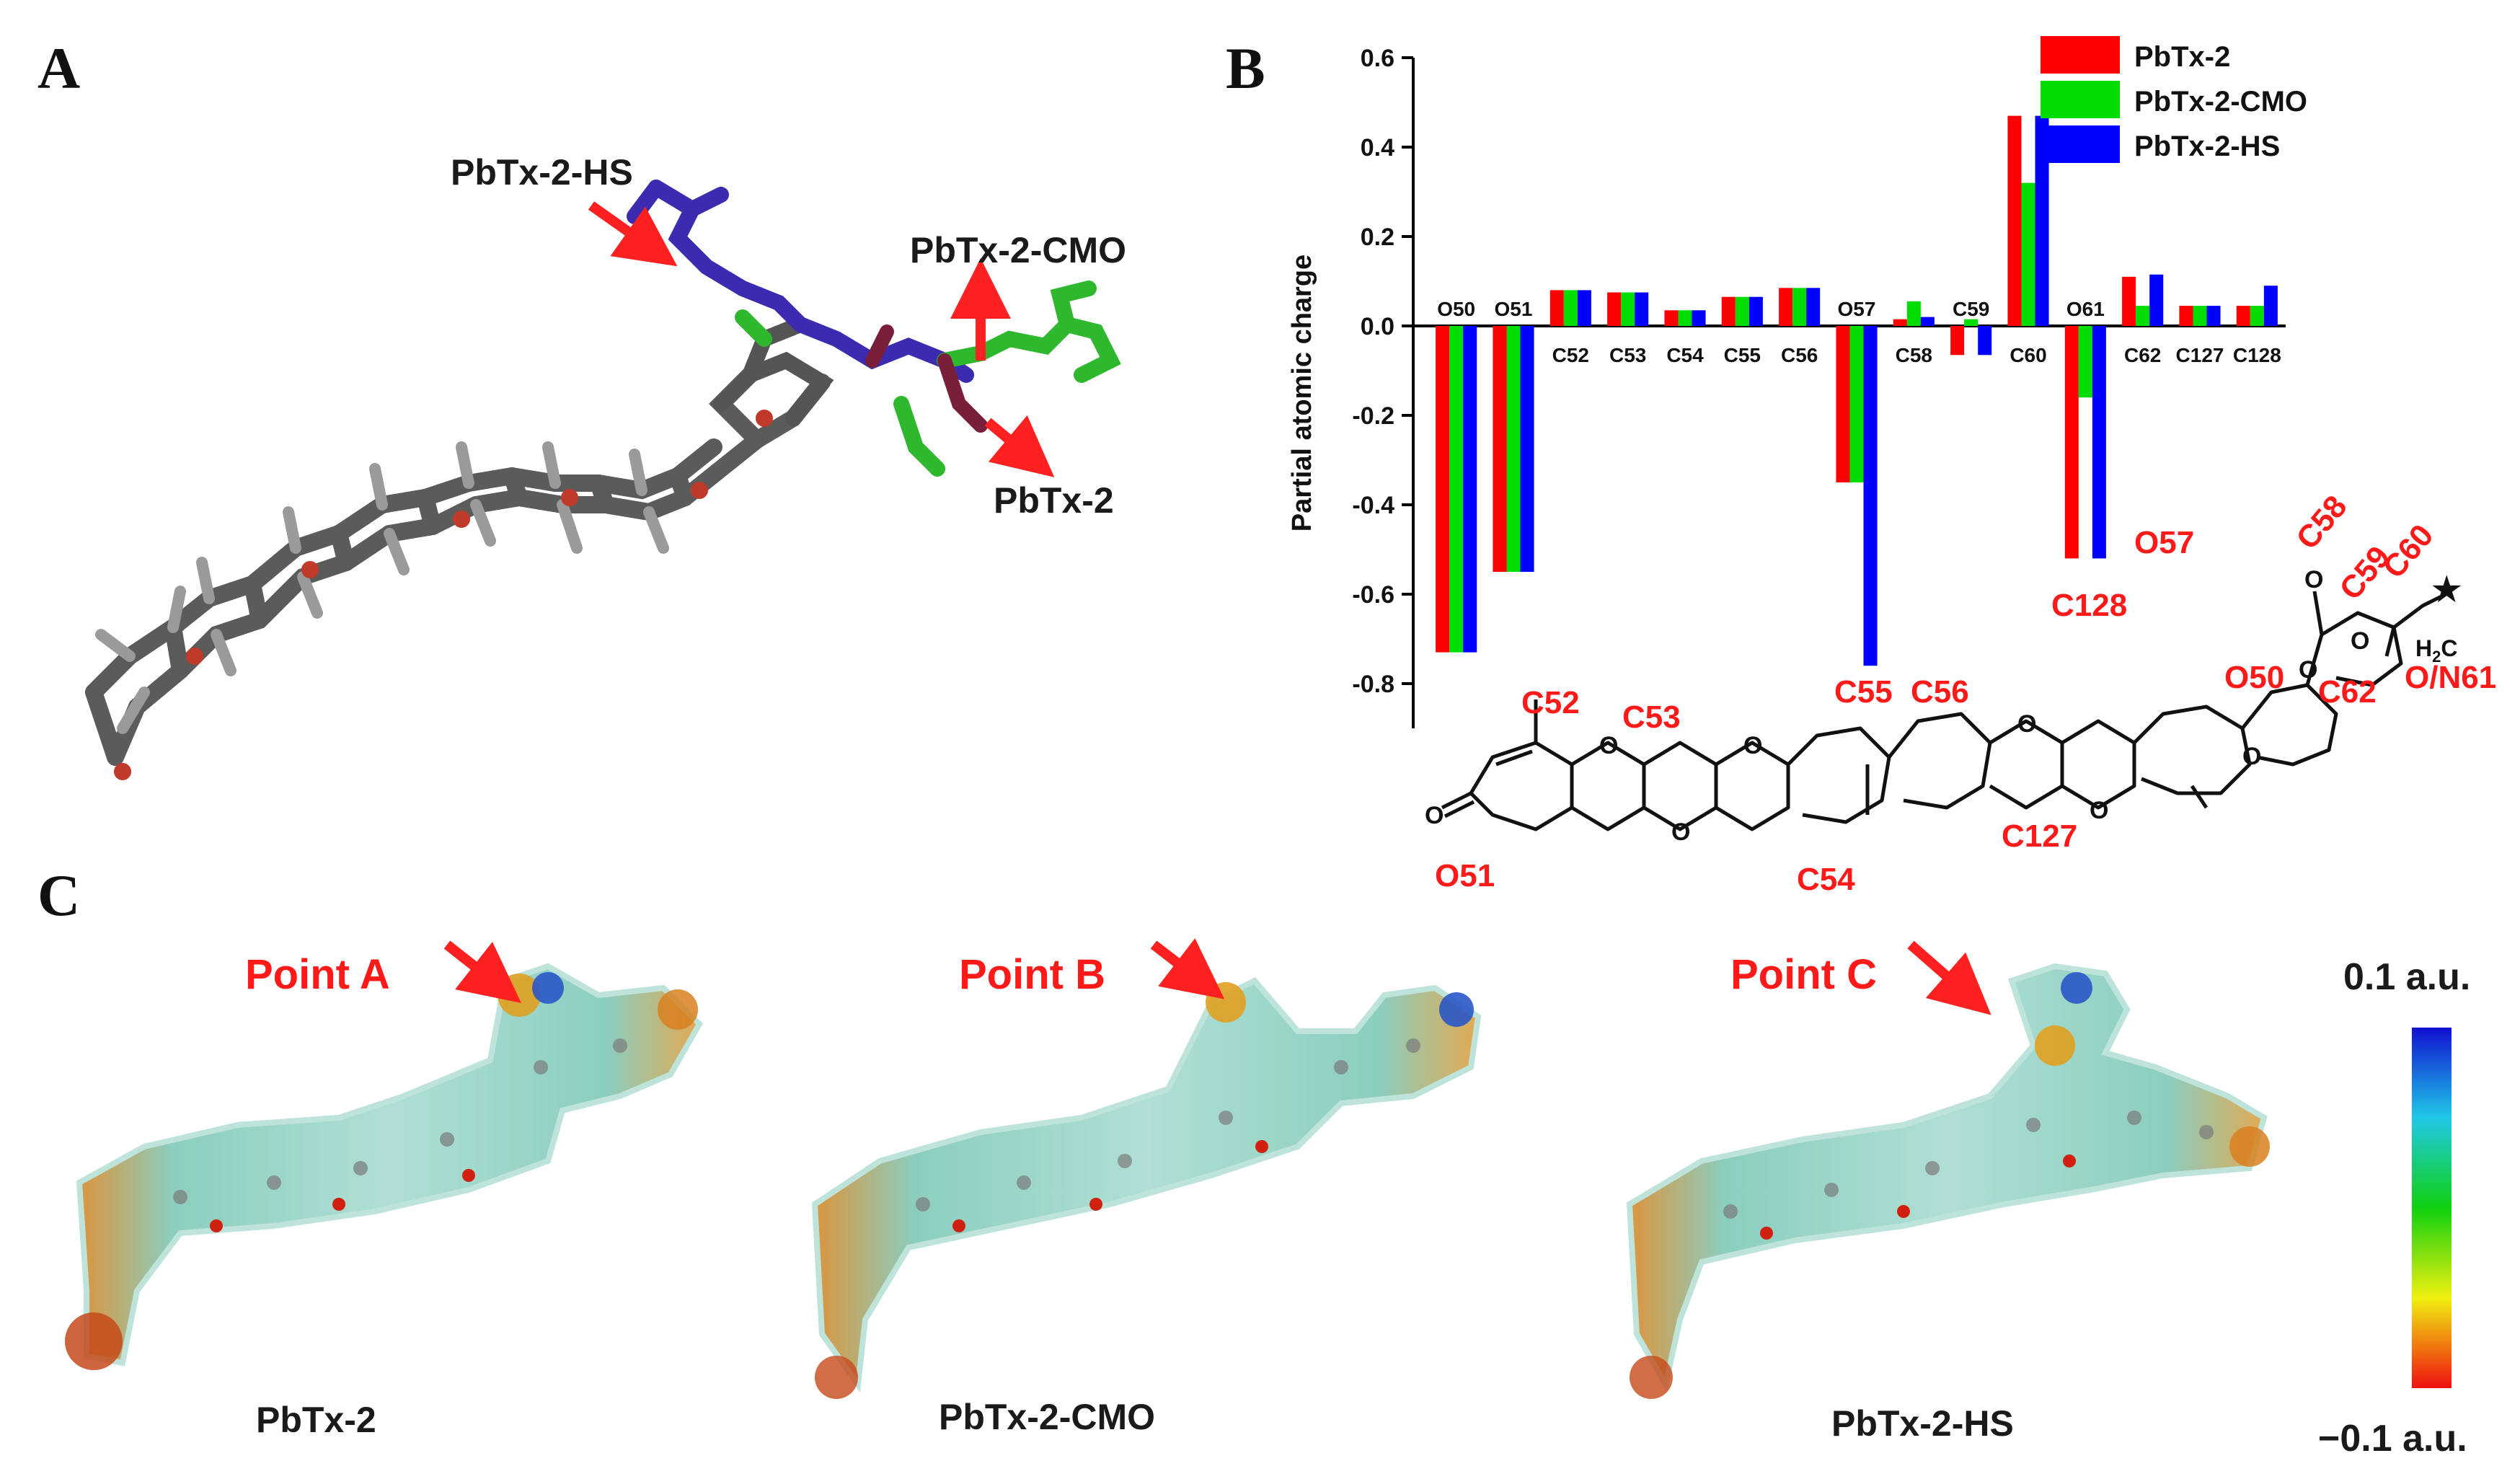  What do you see at coordinates (1584, 308) in the screenshot?
I see `bar-C52-PbTx-2-HS` at bounding box center [1584, 308].